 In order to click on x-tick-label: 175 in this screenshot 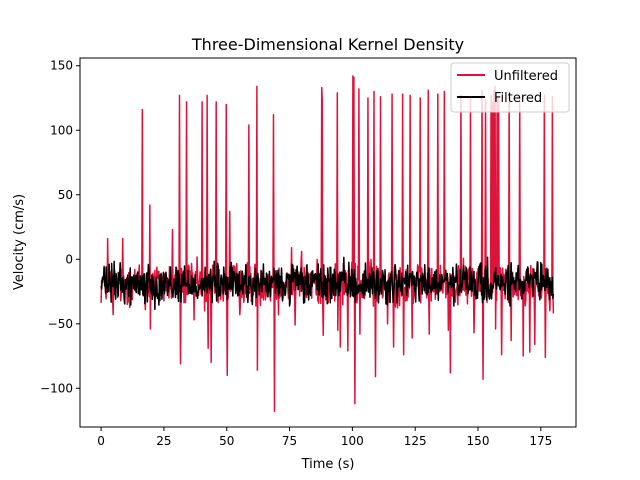, I will do `click(540, 441)`.